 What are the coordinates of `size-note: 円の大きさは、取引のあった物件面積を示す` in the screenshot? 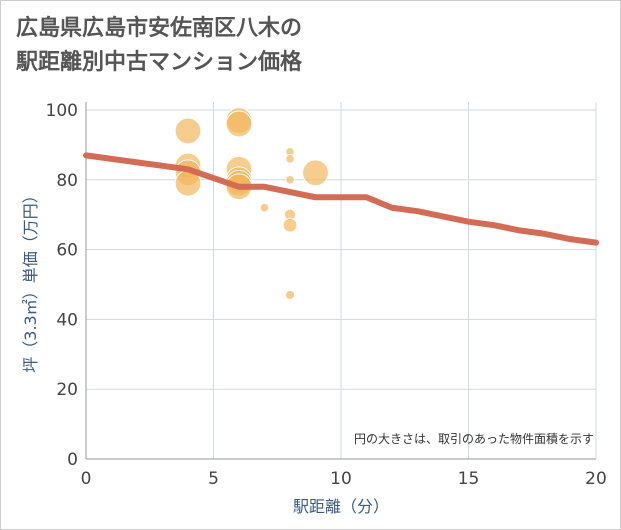 It's located at (474, 438).